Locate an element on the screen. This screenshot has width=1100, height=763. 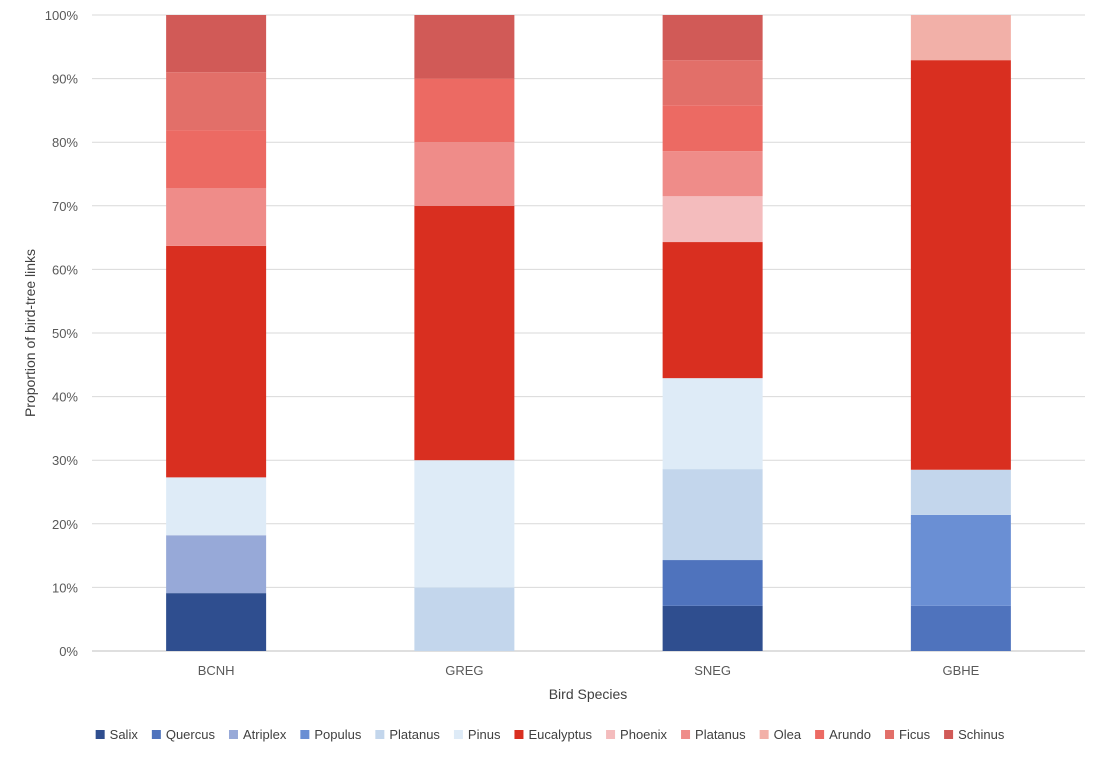
legend-label: Quercus is located at coordinates (191, 734).